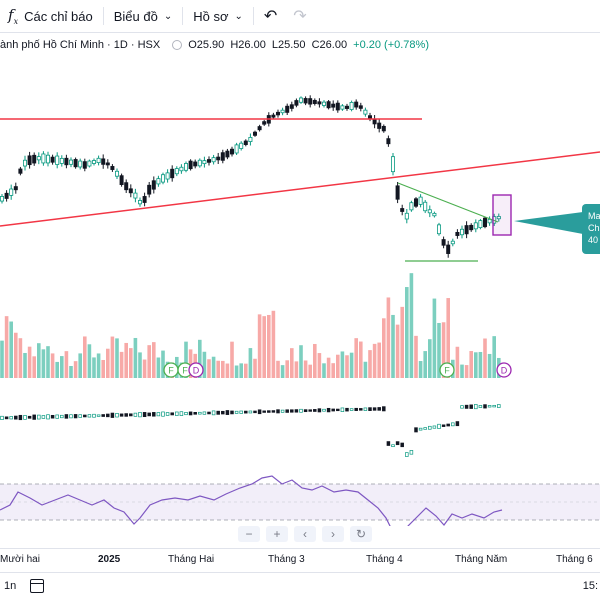 This screenshot has width=600, height=601. Describe the element at coordinates (361, 534) in the screenshot. I see `reset-chart-button: ↻` at that location.